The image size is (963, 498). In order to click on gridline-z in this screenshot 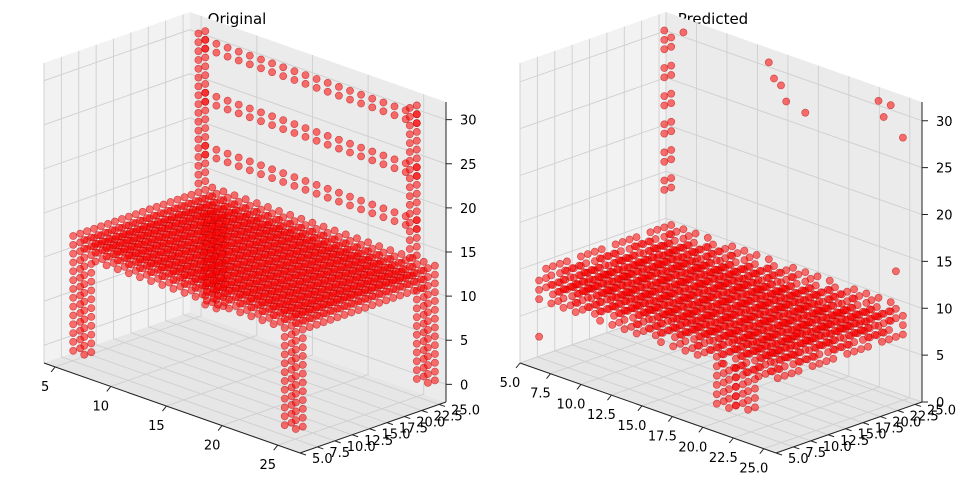, I will do `click(721, 216)`.